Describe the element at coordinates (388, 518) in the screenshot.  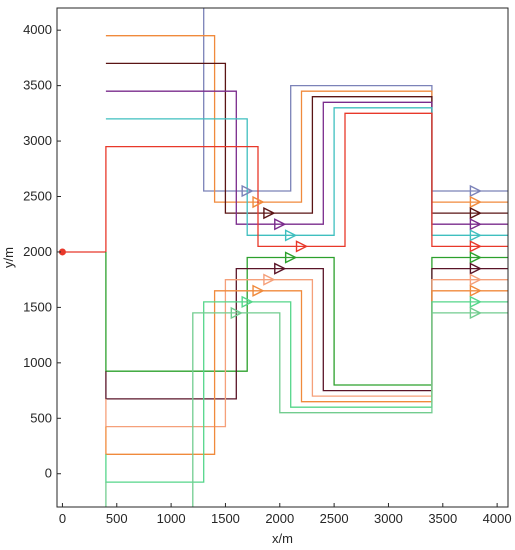
I see `x-tick-label: 3000` at that location.